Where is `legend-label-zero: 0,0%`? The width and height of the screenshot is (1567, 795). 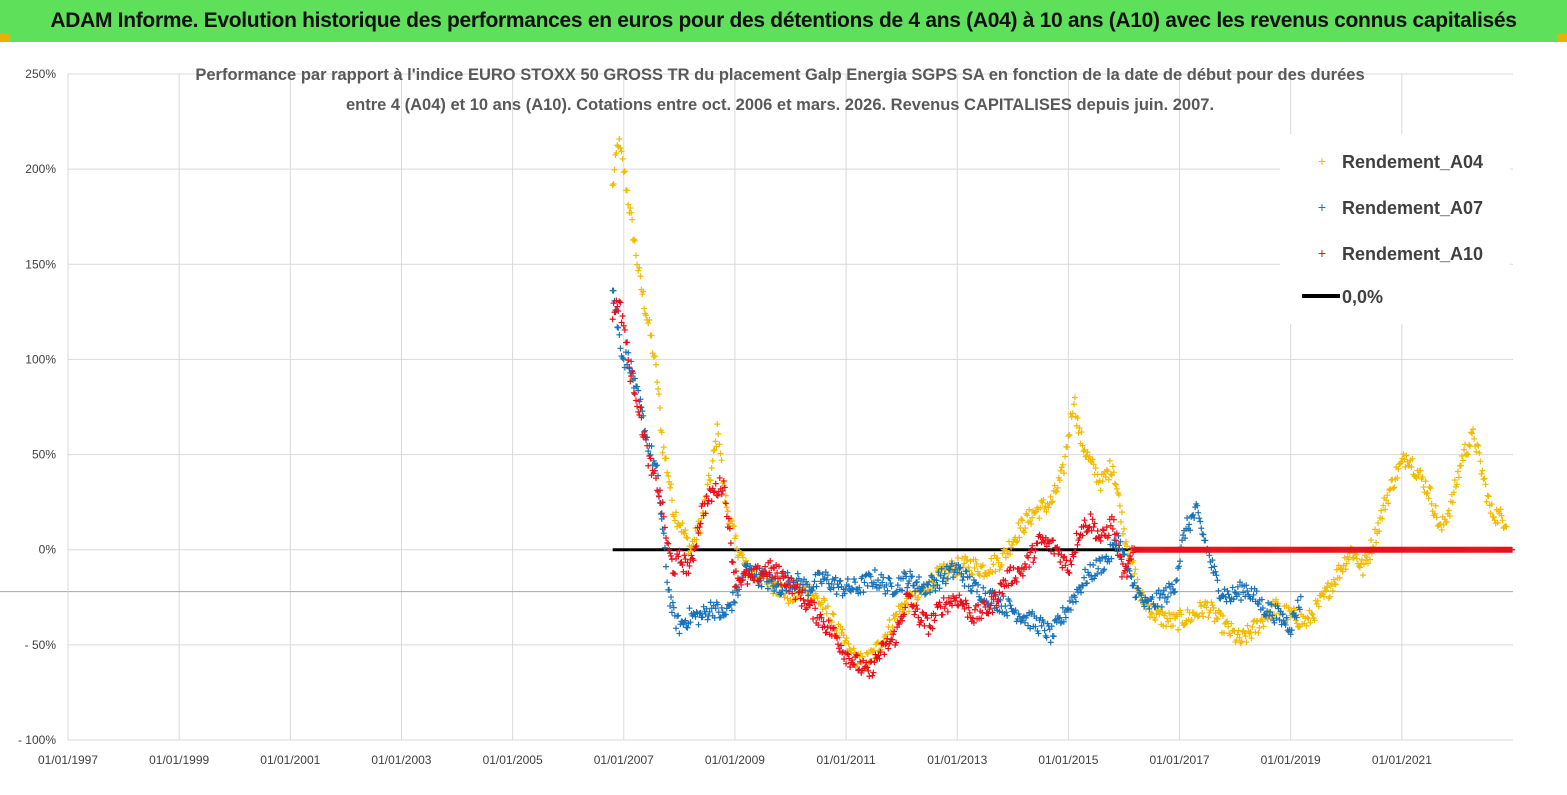
legend-label-zero: 0,0% is located at coordinates (1362, 297).